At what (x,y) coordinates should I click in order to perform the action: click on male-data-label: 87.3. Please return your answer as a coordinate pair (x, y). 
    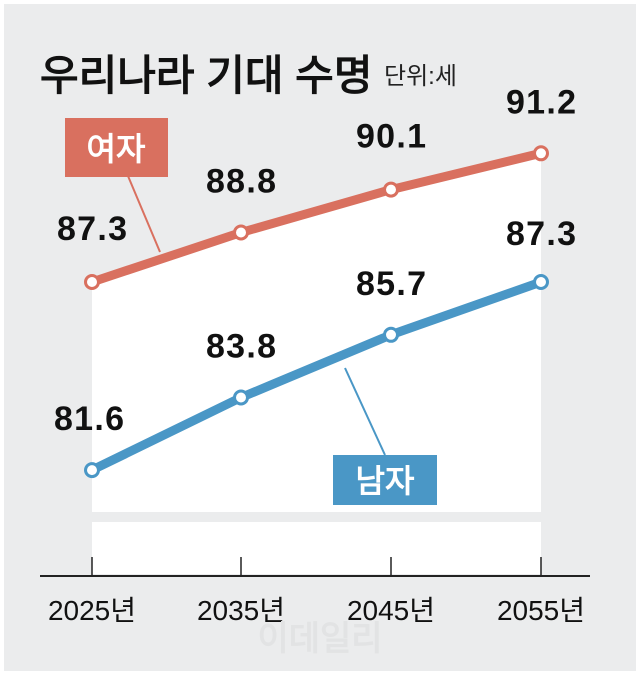
    Looking at the image, I should click on (541, 234).